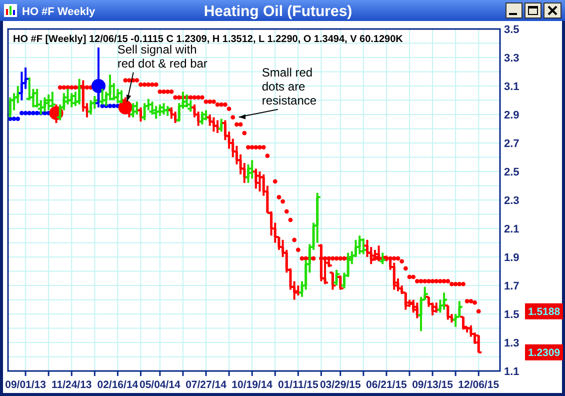  Describe the element at coordinates (512, 144) in the screenshot. I see `y-tick-label: 2.7` at that location.